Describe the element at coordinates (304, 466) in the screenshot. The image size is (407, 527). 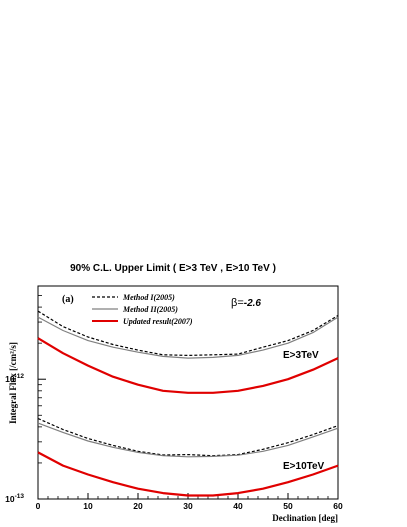
I see `annotation-e10tev: E>10TeV` at that location.